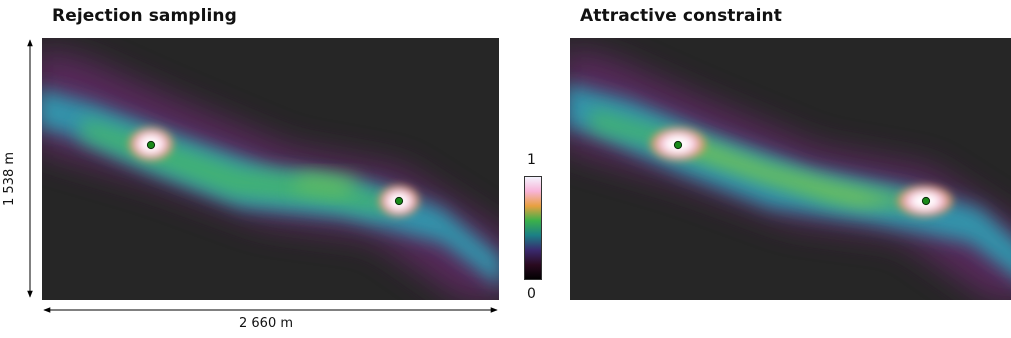  Describe the element at coordinates (531, 160) in the screenshot. I see `colorbar-max-label: 1` at that location.